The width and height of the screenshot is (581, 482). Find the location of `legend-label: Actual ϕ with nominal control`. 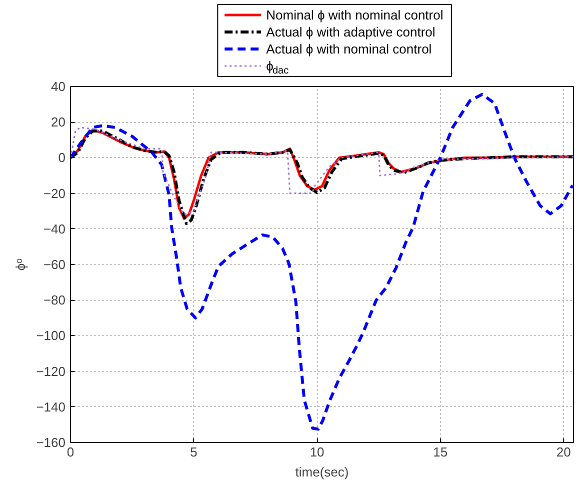

legend-label: Actual ϕ with nominal control is located at coordinates (349, 49).